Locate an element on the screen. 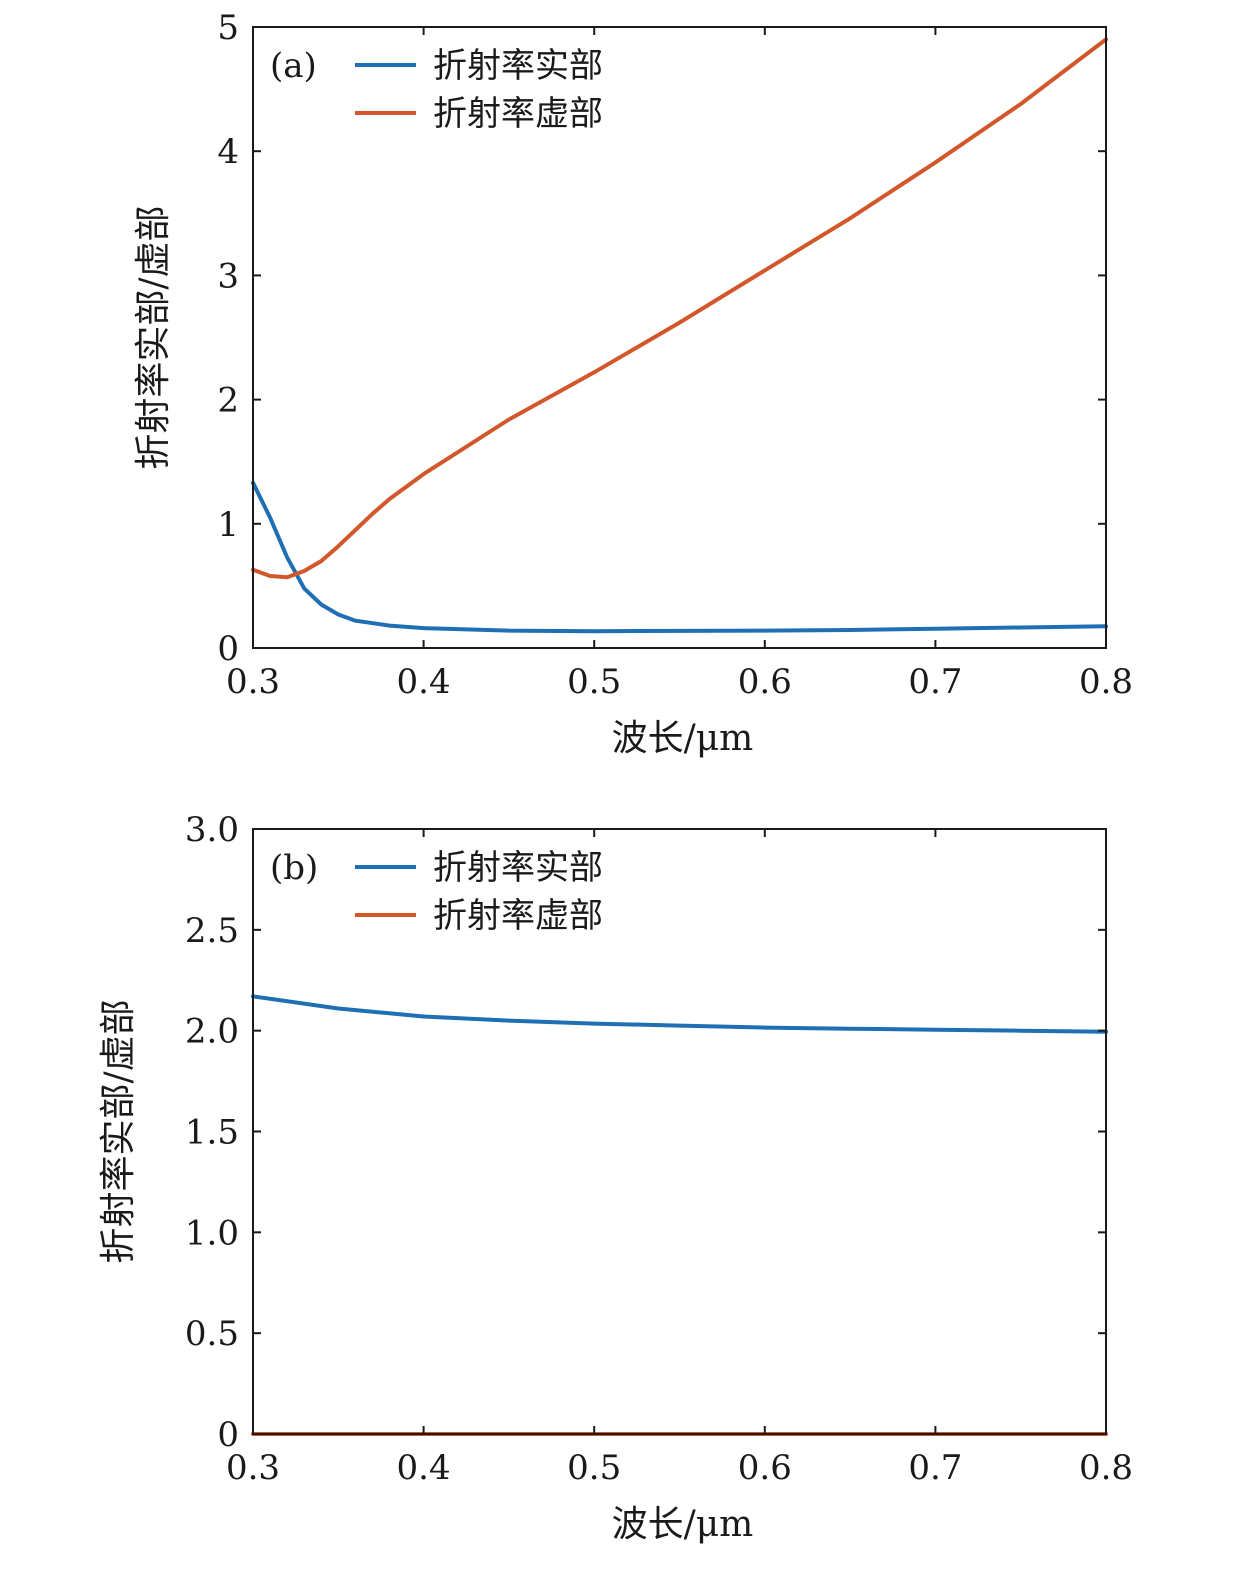 The height and width of the screenshot is (1591, 1260). panel-label: (b) is located at coordinates (294, 868).